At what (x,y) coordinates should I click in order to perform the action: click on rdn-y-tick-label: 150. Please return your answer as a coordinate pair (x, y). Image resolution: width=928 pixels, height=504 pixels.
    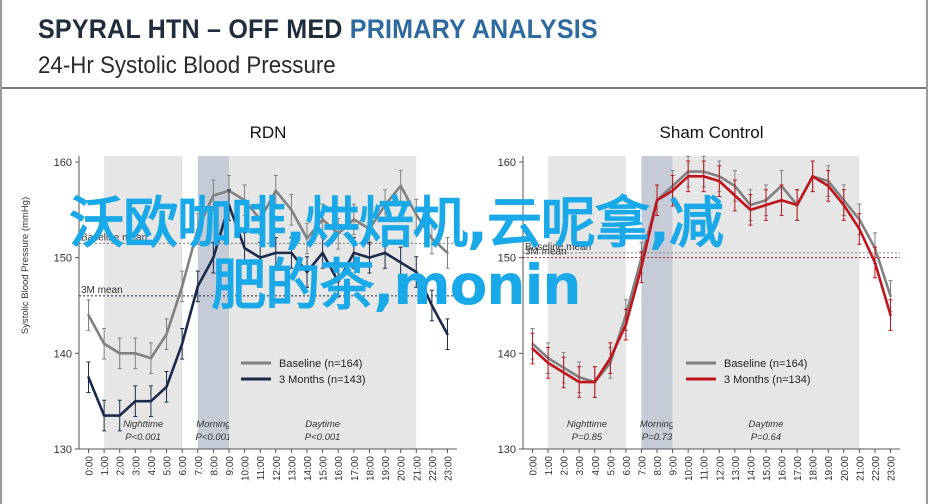
    Looking at the image, I should click on (63, 259).